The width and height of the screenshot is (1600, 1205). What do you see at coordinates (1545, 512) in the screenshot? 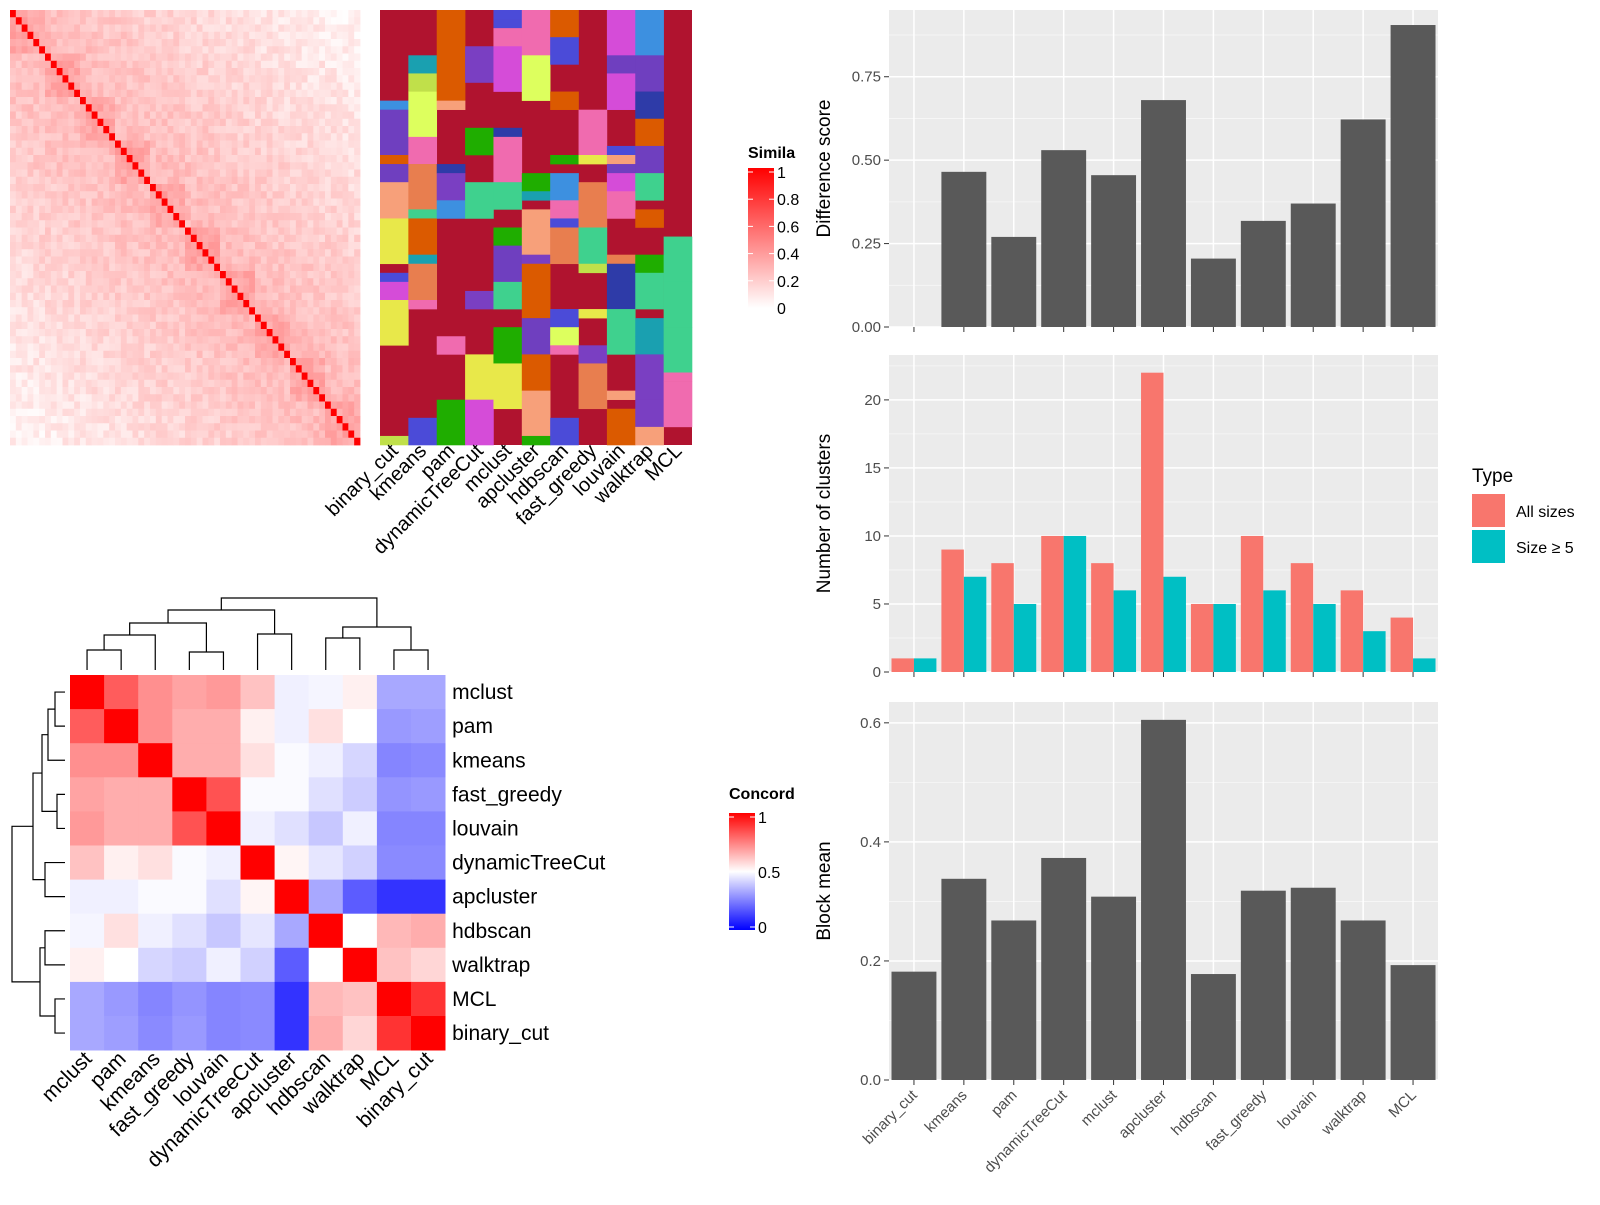
I see `legend-label-all-sizes: All sizes` at bounding box center [1545, 512].